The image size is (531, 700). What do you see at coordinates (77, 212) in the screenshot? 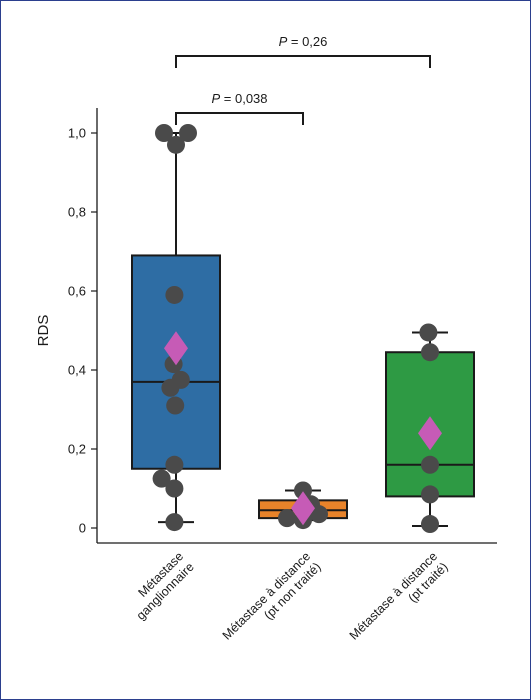
I see `y-tick-label: 0,8` at bounding box center [77, 212].